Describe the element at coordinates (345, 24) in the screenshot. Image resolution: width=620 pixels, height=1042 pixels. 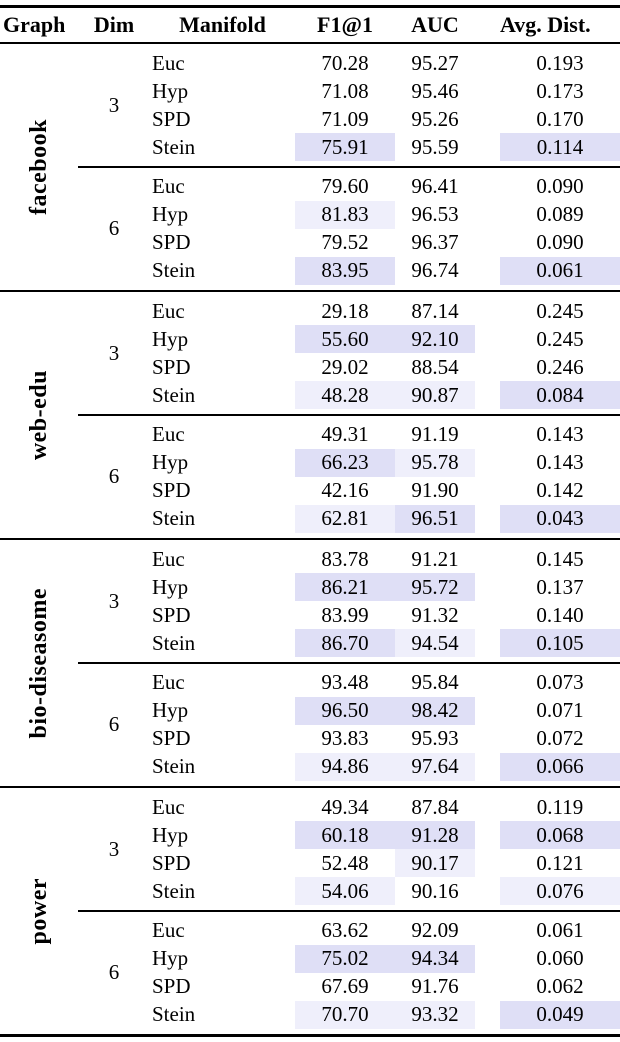
I see `column-header-f1: F1@1` at that location.